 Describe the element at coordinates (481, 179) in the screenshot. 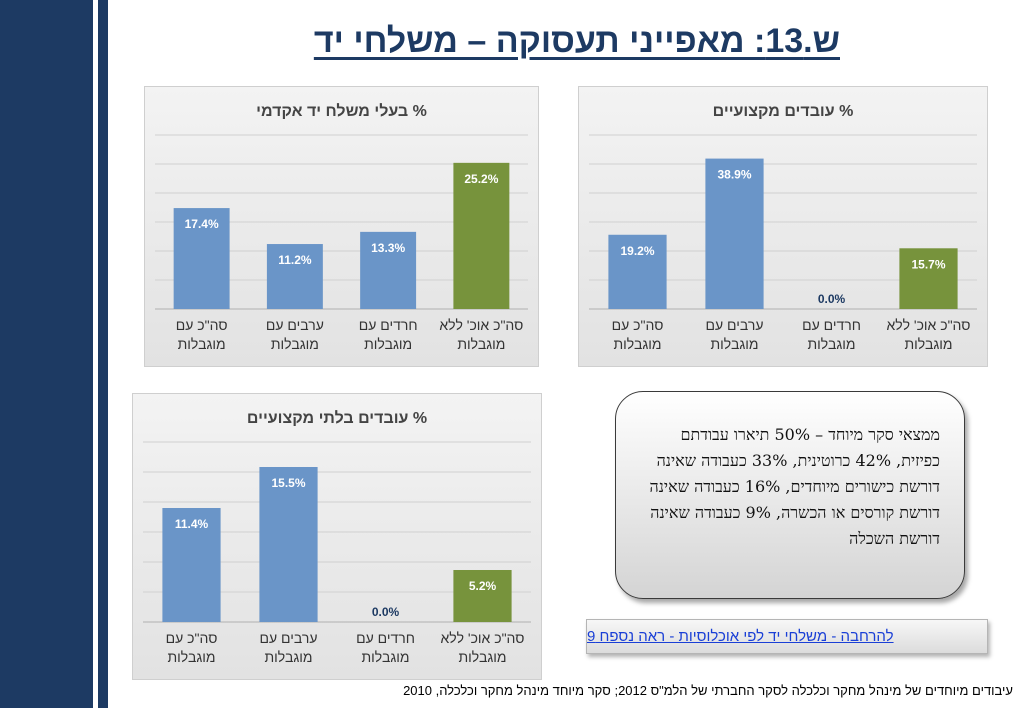

I see `chart-data-label: 25.2%` at that location.